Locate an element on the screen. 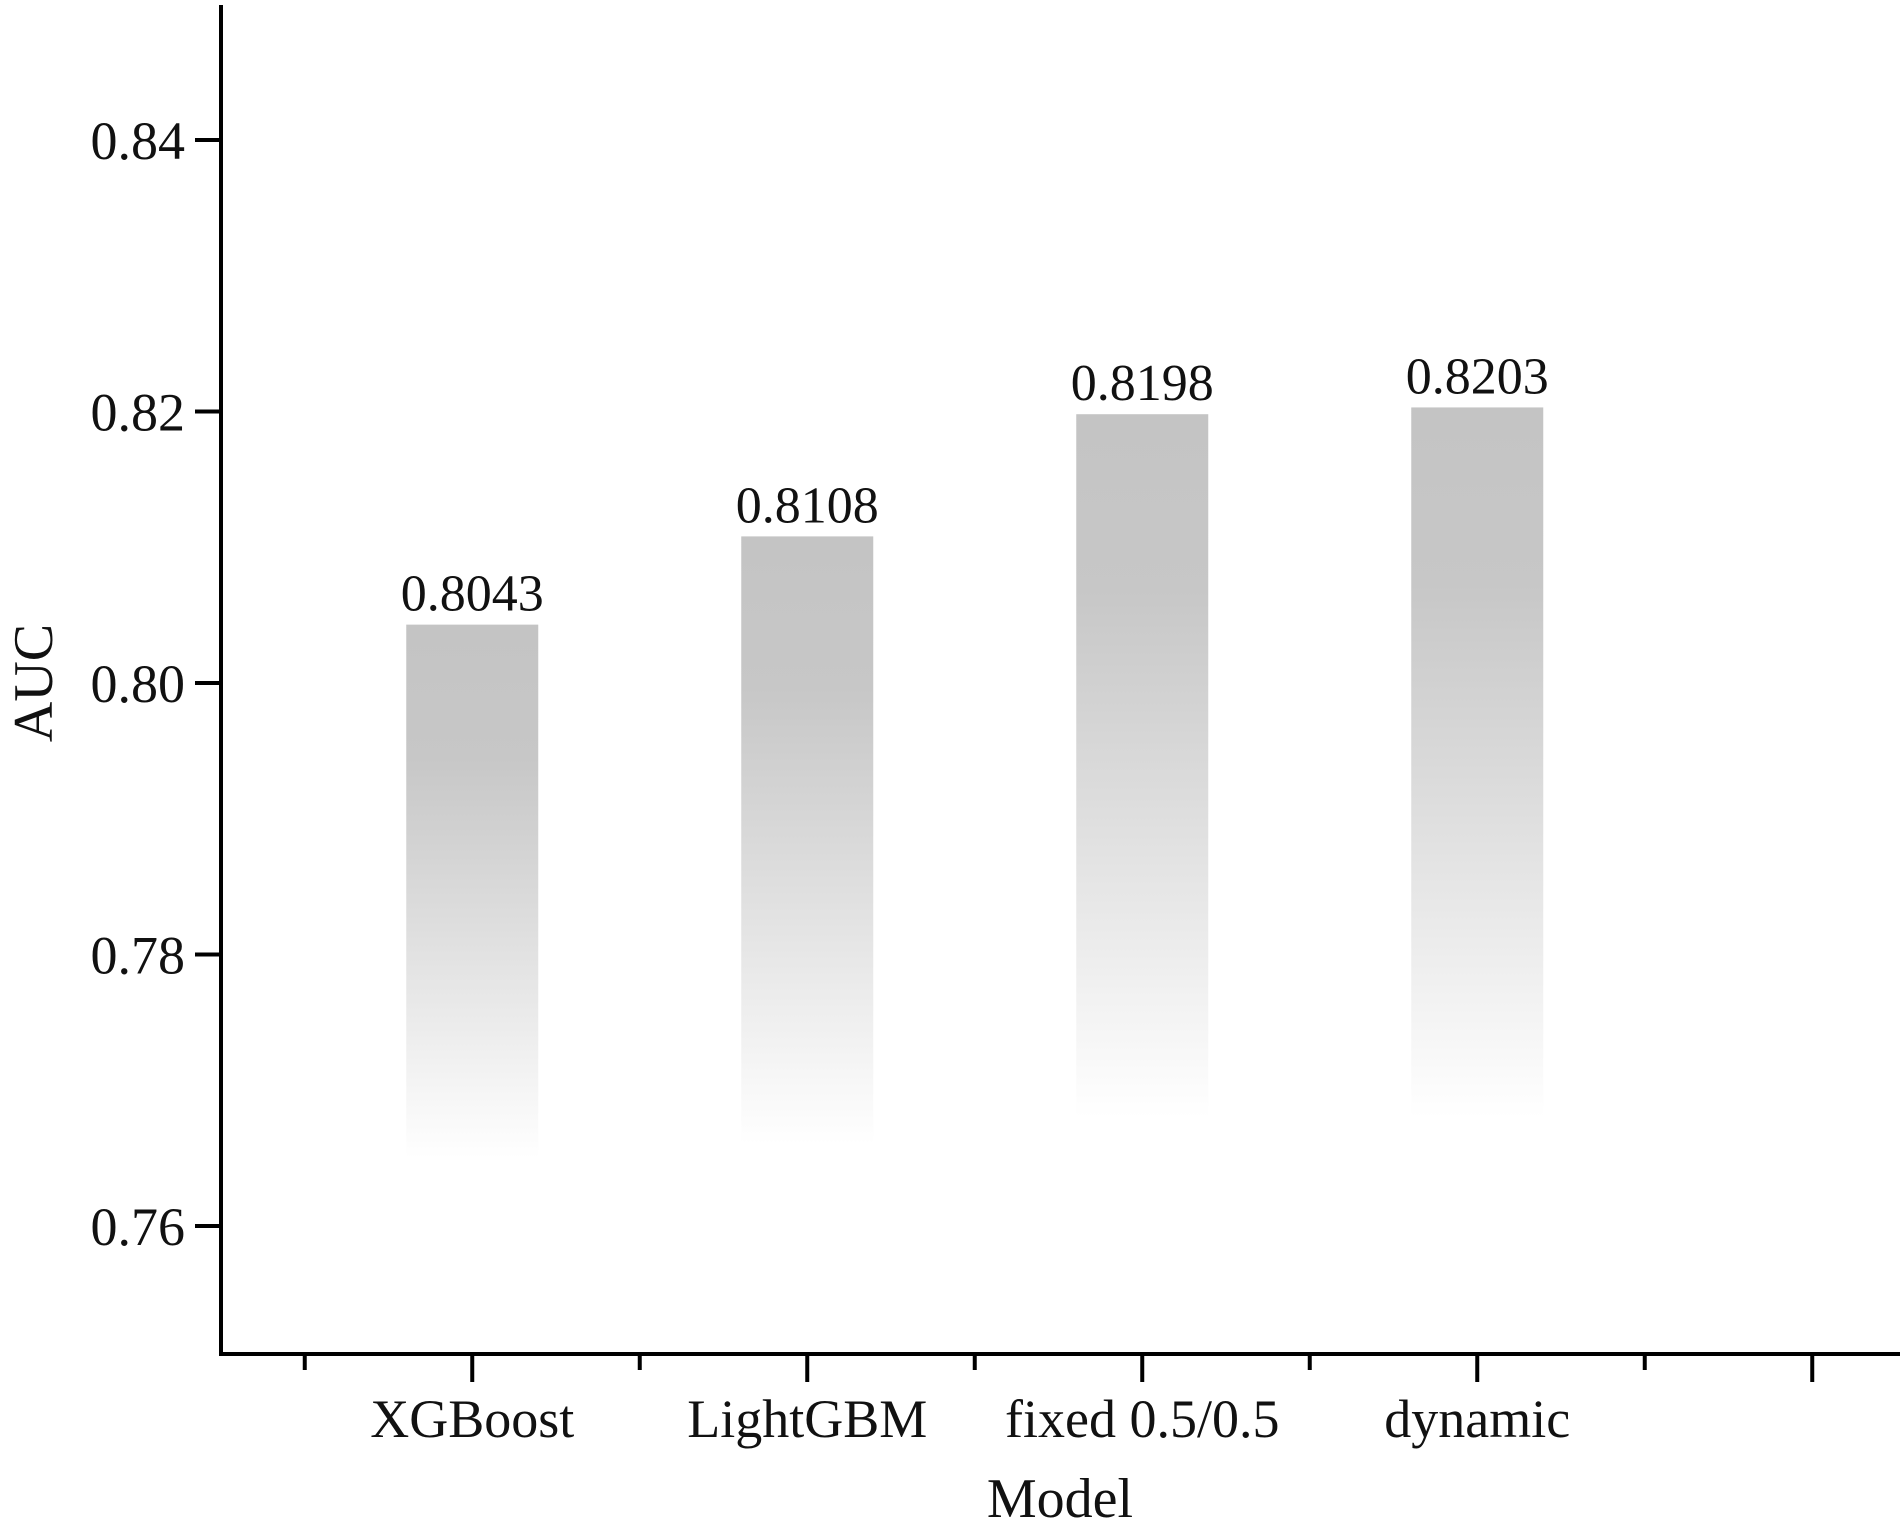  y-axis-title: AUC is located at coordinates (34, 683).